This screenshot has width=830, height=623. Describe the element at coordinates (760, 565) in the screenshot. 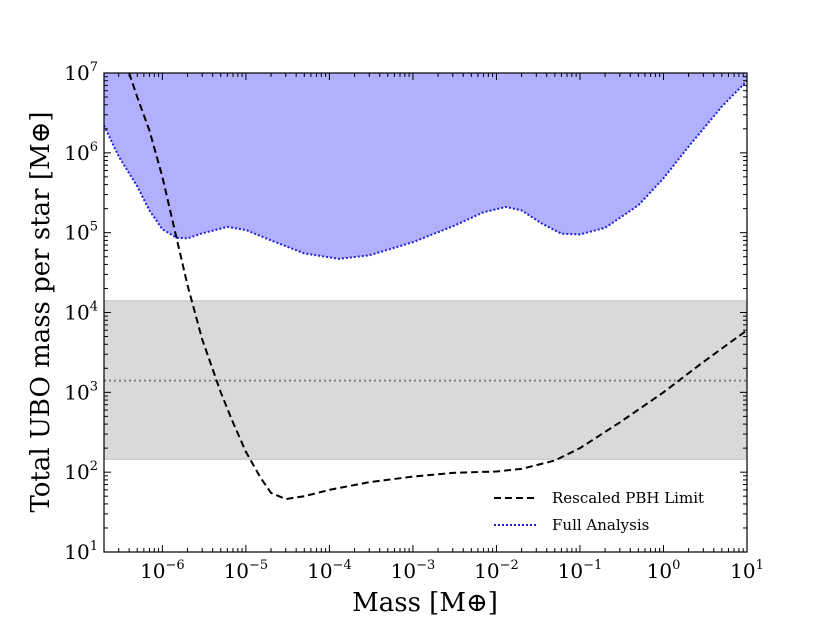

I see `x-tick-exponent: 1` at that location.